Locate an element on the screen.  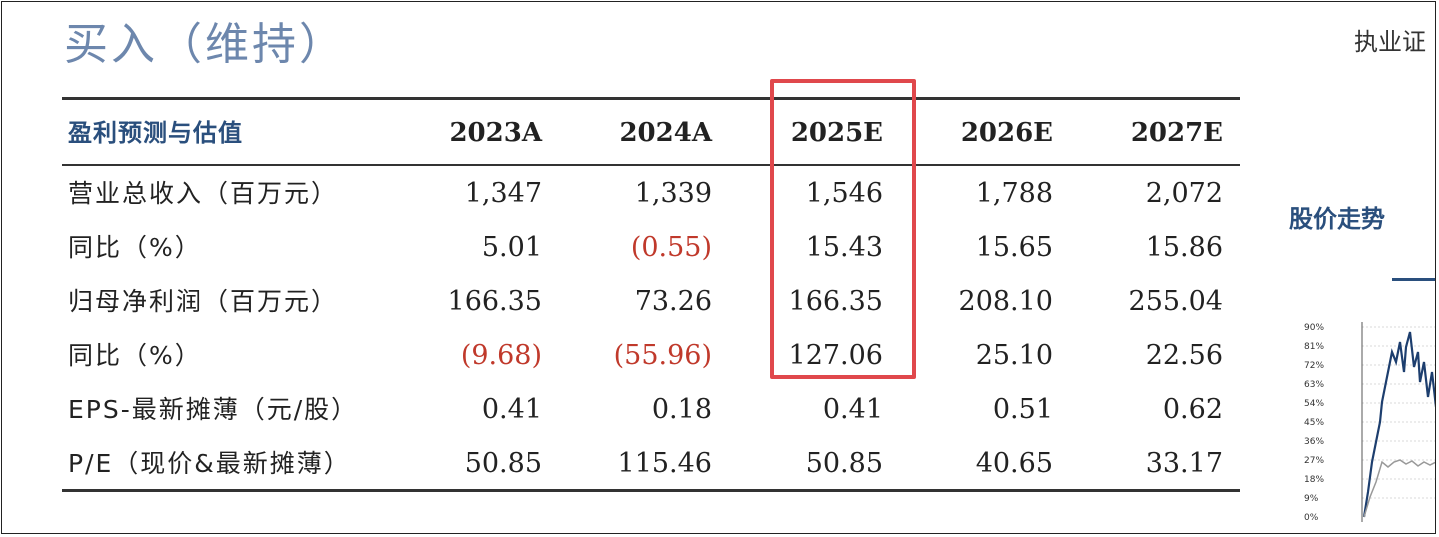
table-cell-negative: (0.55) is located at coordinates (671, 247).